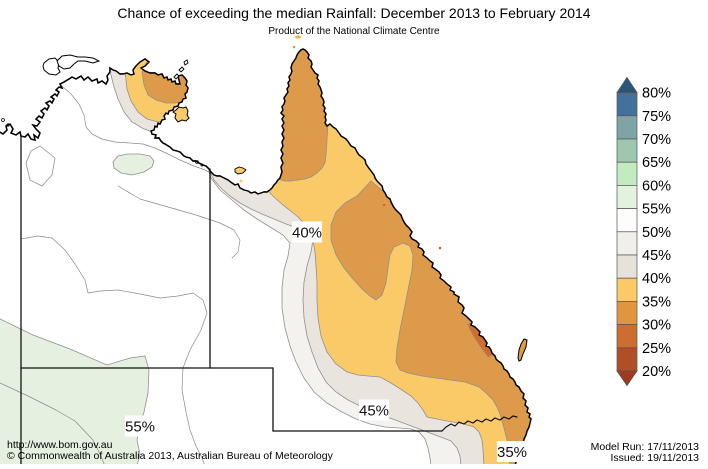 The height and width of the screenshot is (469, 708). What do you see at coordinates (354, 31) in the screenshot?
I see `svg-text:Product of the National Climat: Product of the National Climate Centre` at bounding box center [354, 31].